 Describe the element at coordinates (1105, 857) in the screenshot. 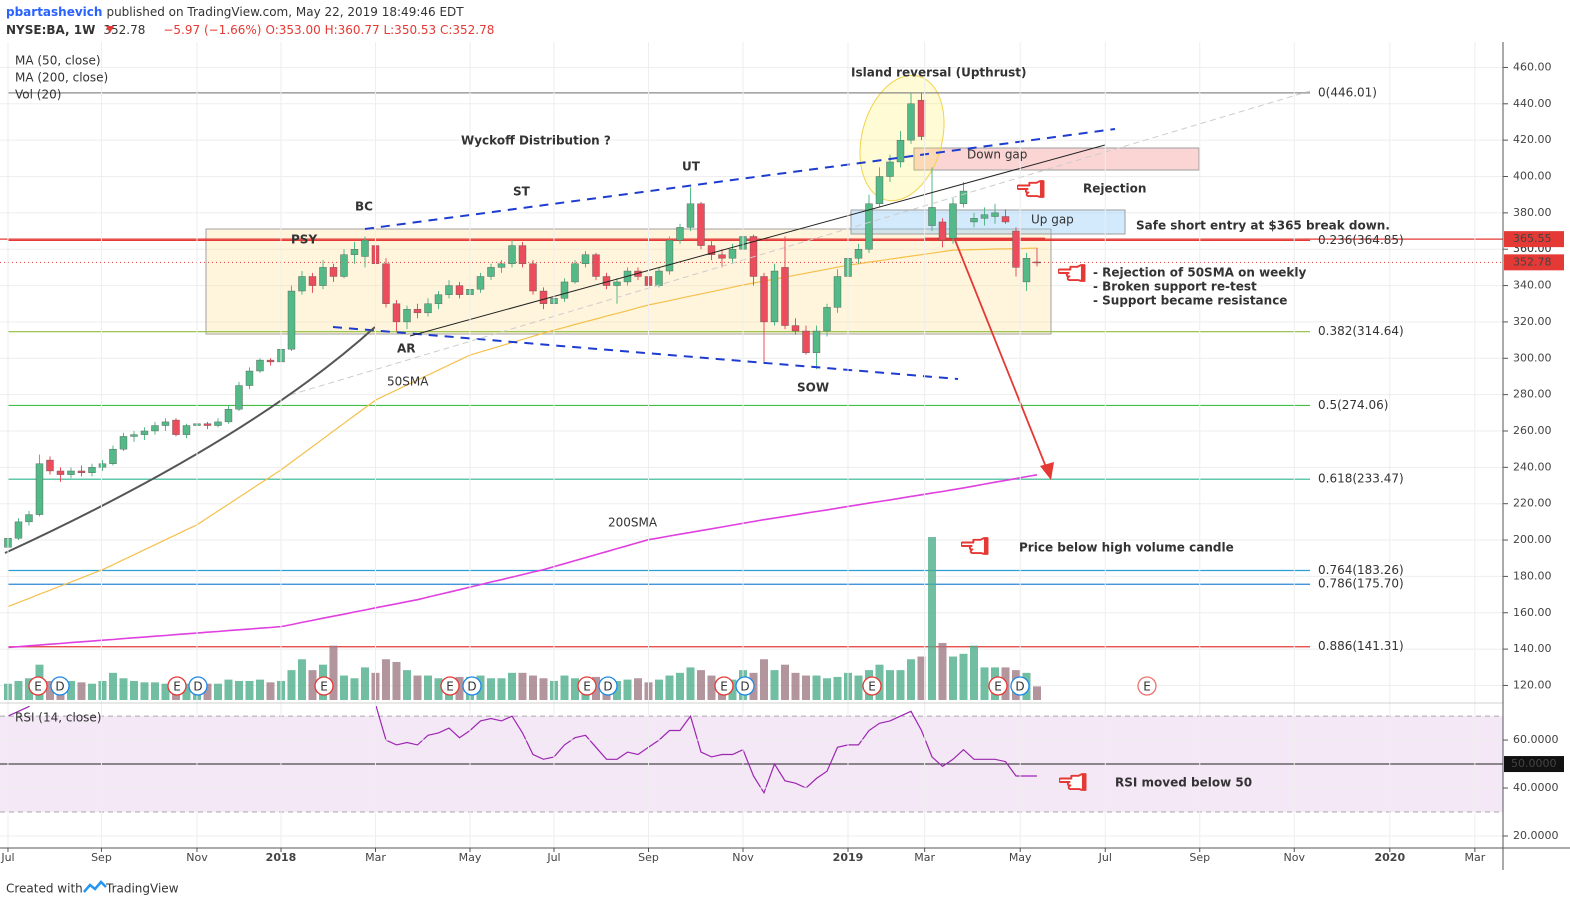

I see `x-tick-label: Jul` at that location.